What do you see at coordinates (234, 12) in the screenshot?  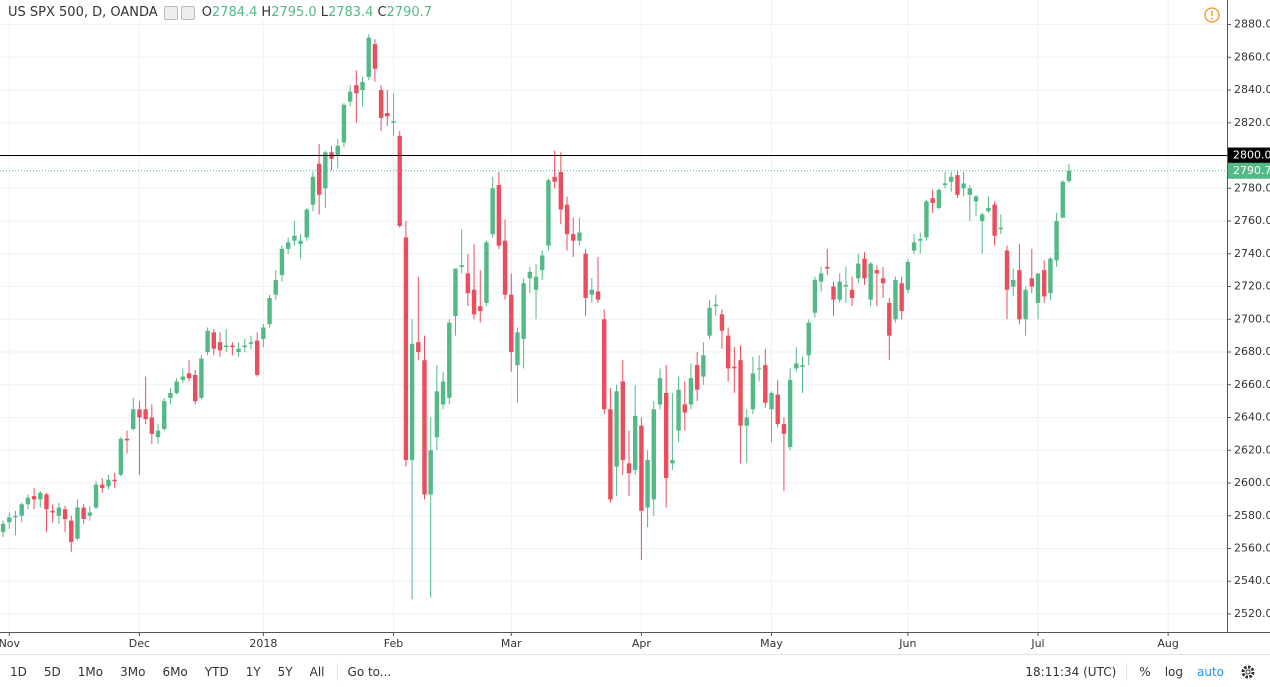 I see `ohlc-value: 2784.4` at bounding box center [234, 12].